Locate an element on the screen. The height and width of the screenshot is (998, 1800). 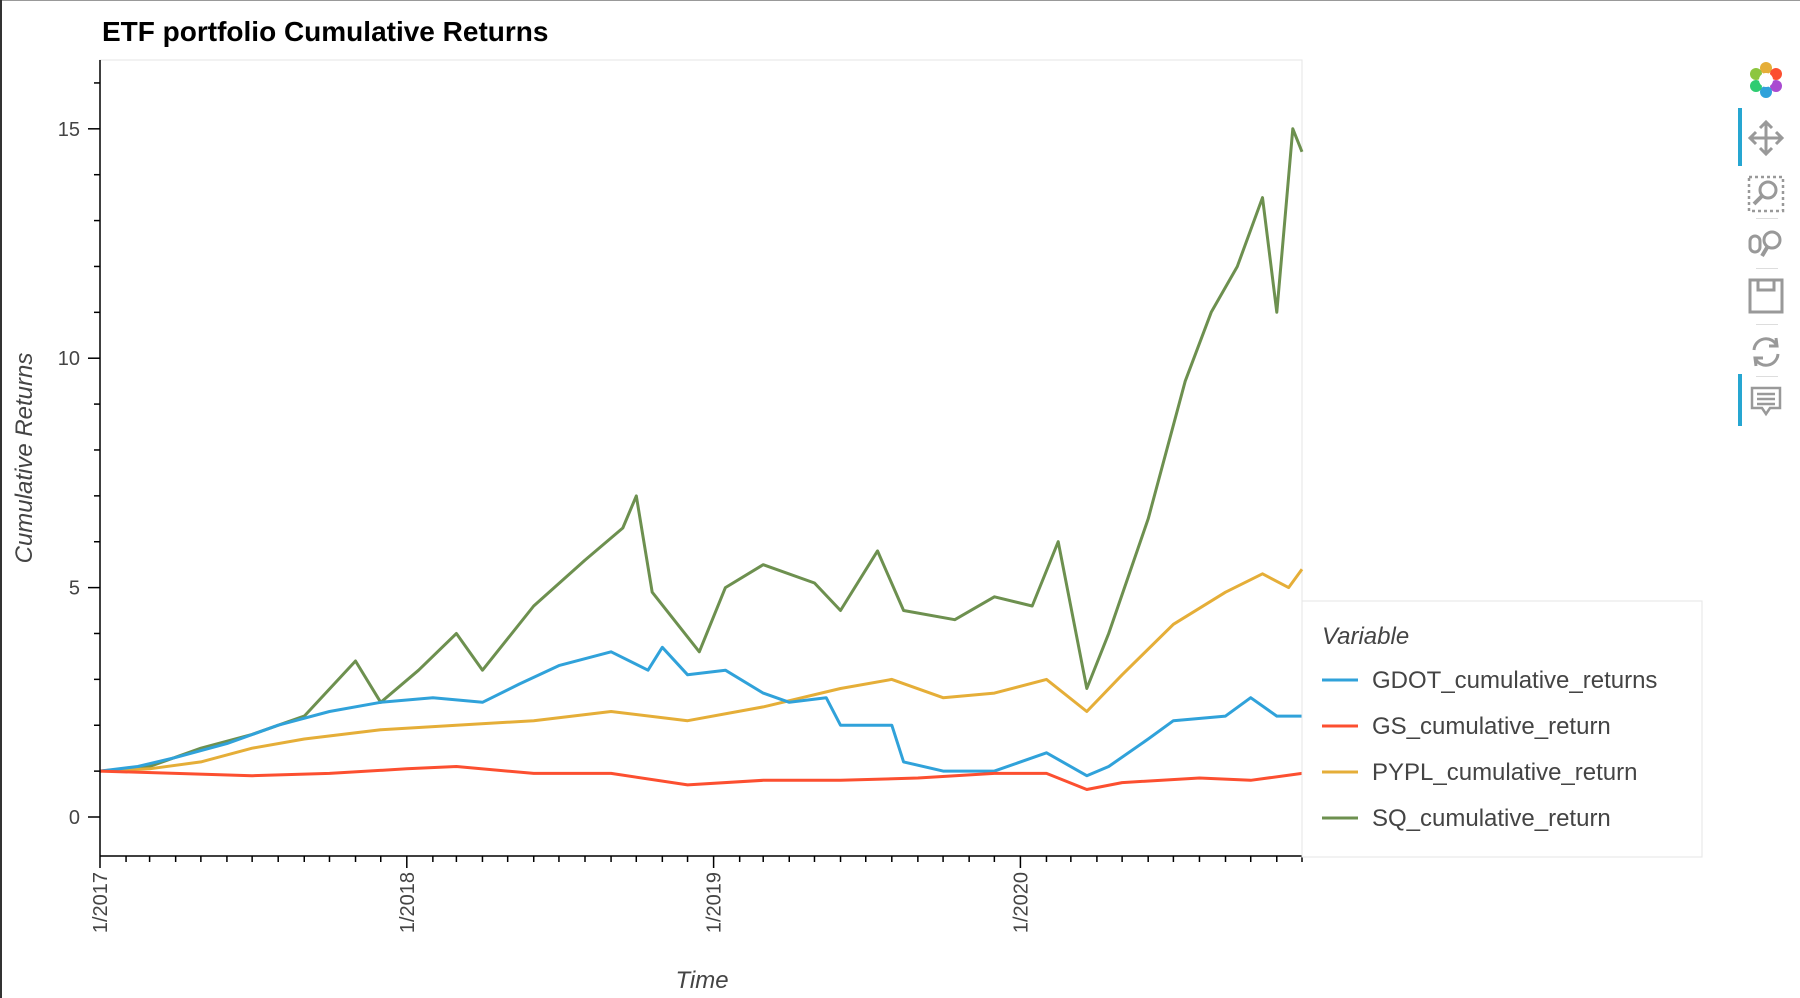
x-axis: 1/2017 1/2018 1/2019 1/2020 is located at coordinates (696, 894).